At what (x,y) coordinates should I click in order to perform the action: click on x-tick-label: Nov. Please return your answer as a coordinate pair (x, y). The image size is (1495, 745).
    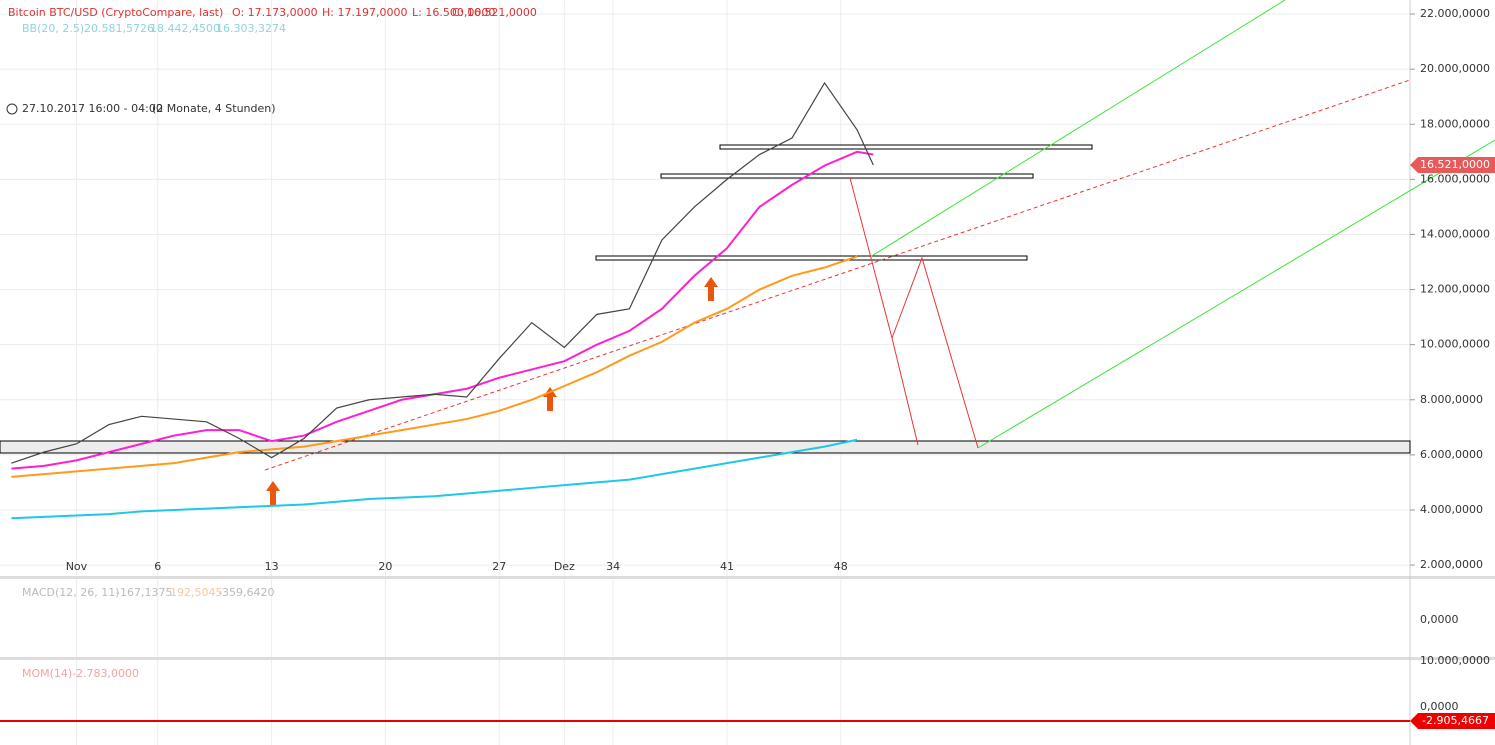
    Looking at the image, I should click on (77, 566).